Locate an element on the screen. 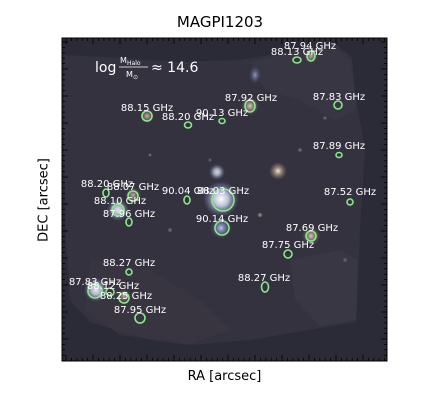 The image size is (440, 400). annotation-denominator: M is located at coordinates (129, 74).